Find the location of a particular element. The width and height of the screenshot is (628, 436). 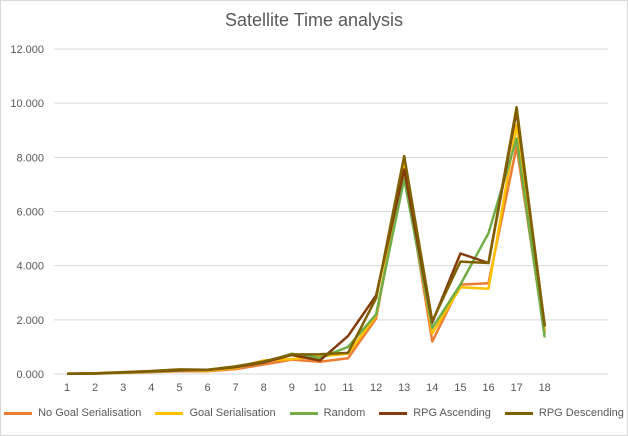

x-tick-label: 8 is located at coordinates (264, 388).